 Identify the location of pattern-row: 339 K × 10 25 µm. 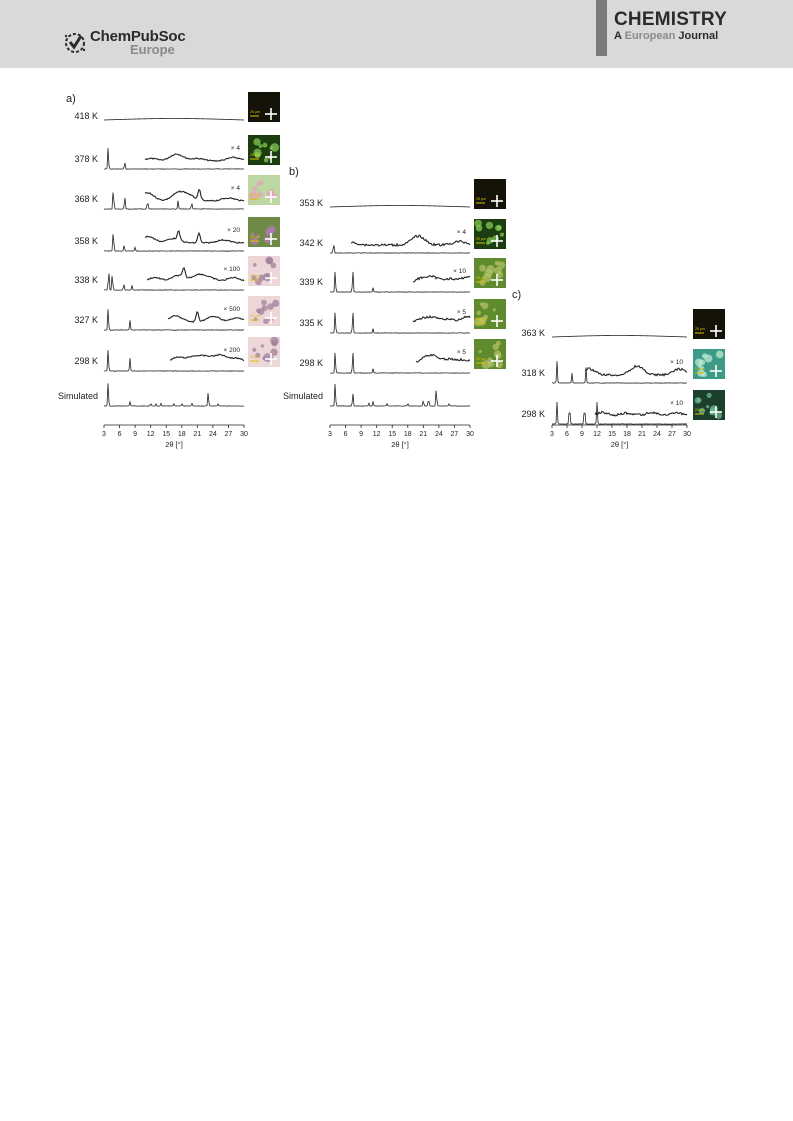
(402, 275).